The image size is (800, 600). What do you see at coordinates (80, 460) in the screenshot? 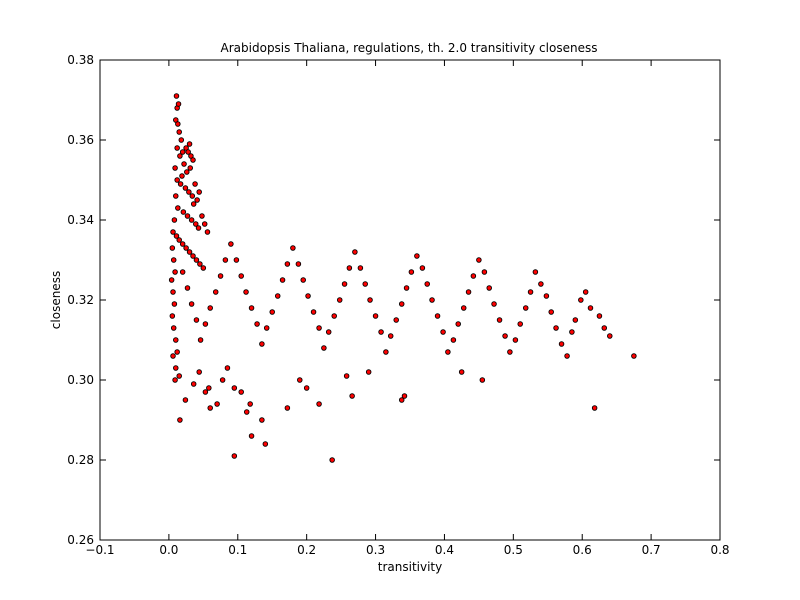
I see `y-tick-label: 0.28` at bounding box center [80, 460].